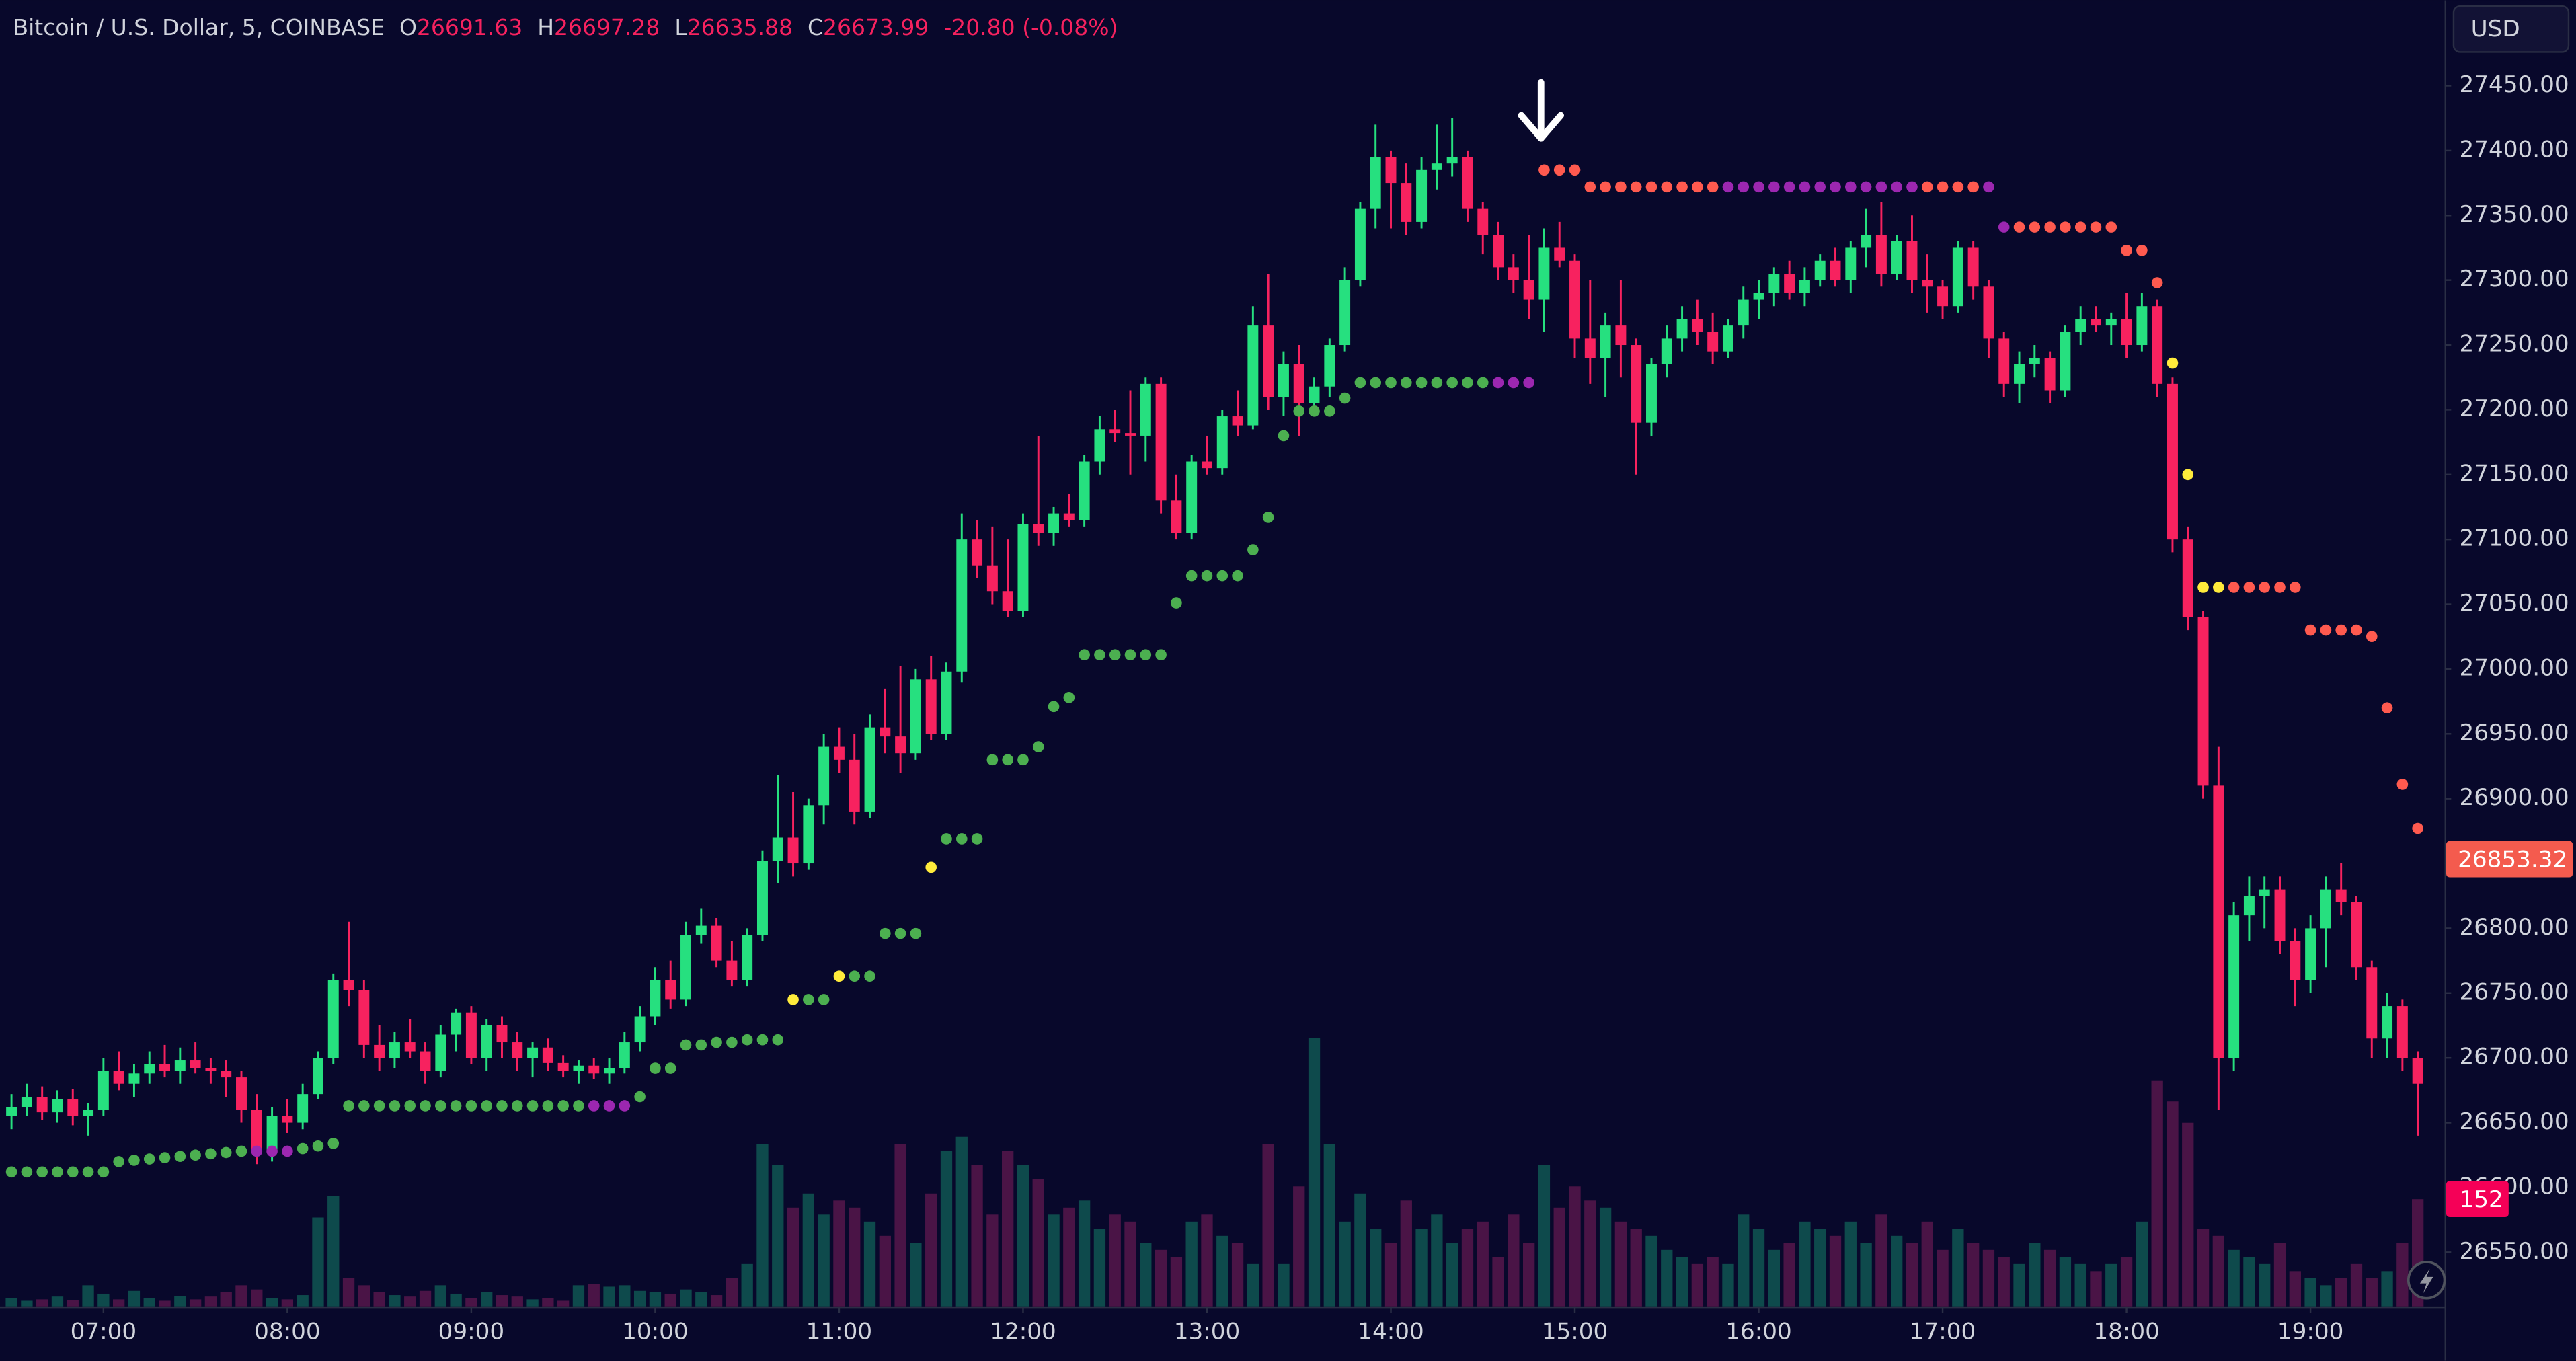 The width and height of the screenshot is (2576, 1361). Describe the element at coordinates (469, 27) in the screenshot. I see `ohlc-value: 26691.63` at that location.